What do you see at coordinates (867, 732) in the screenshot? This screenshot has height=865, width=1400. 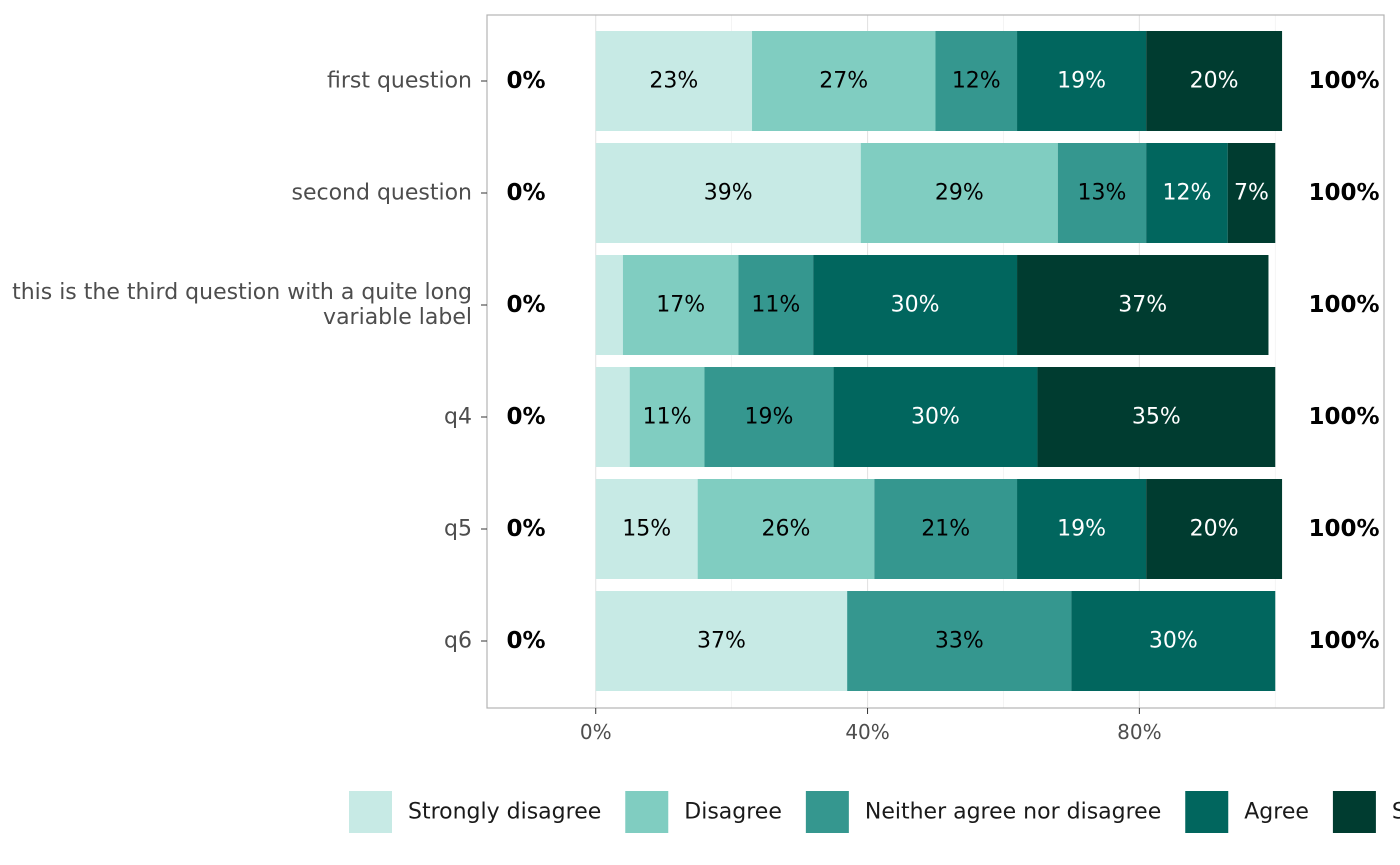 I see `x-tick-label: 40%` at bounding box center [867, 732].